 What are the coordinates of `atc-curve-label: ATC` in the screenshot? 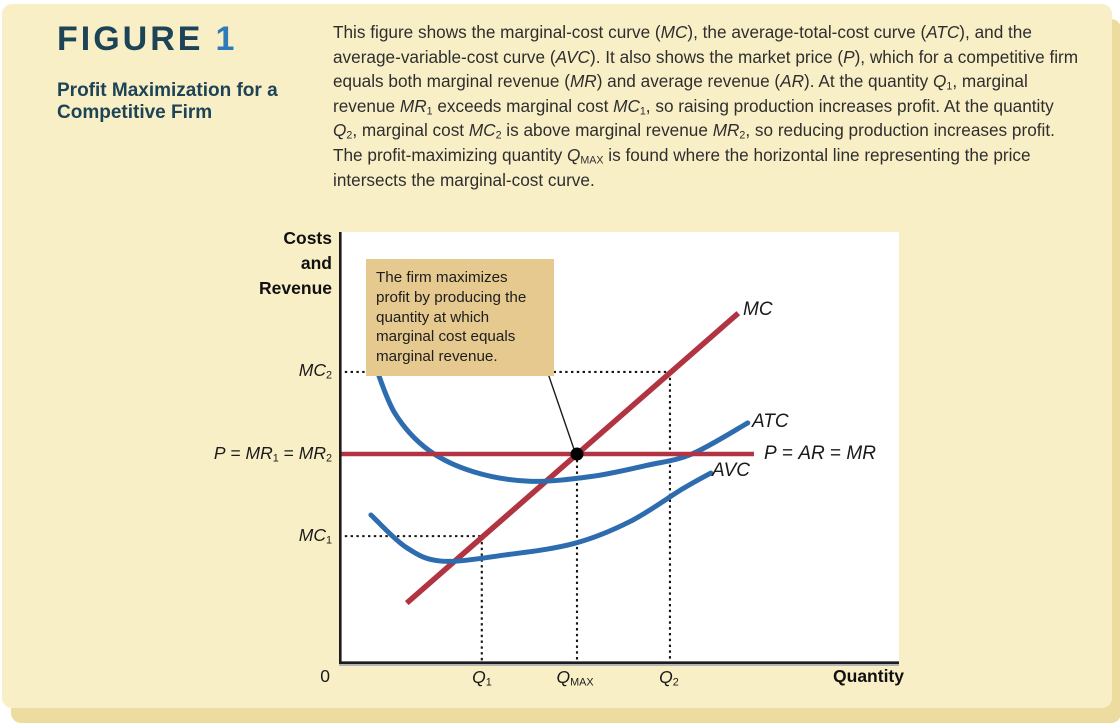 It's located at (770, 421).